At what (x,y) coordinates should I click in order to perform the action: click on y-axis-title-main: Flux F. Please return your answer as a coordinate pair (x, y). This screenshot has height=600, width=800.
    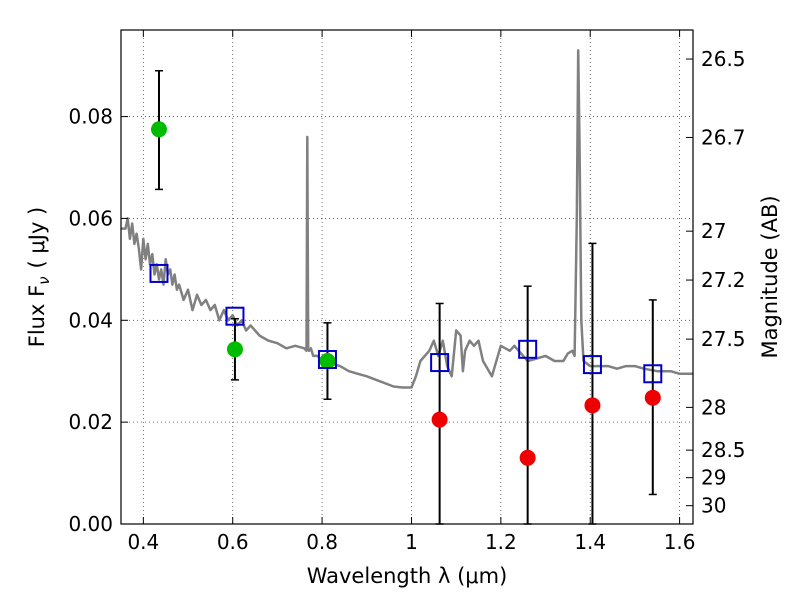
    Looking at the image, I should click on (37, 316).